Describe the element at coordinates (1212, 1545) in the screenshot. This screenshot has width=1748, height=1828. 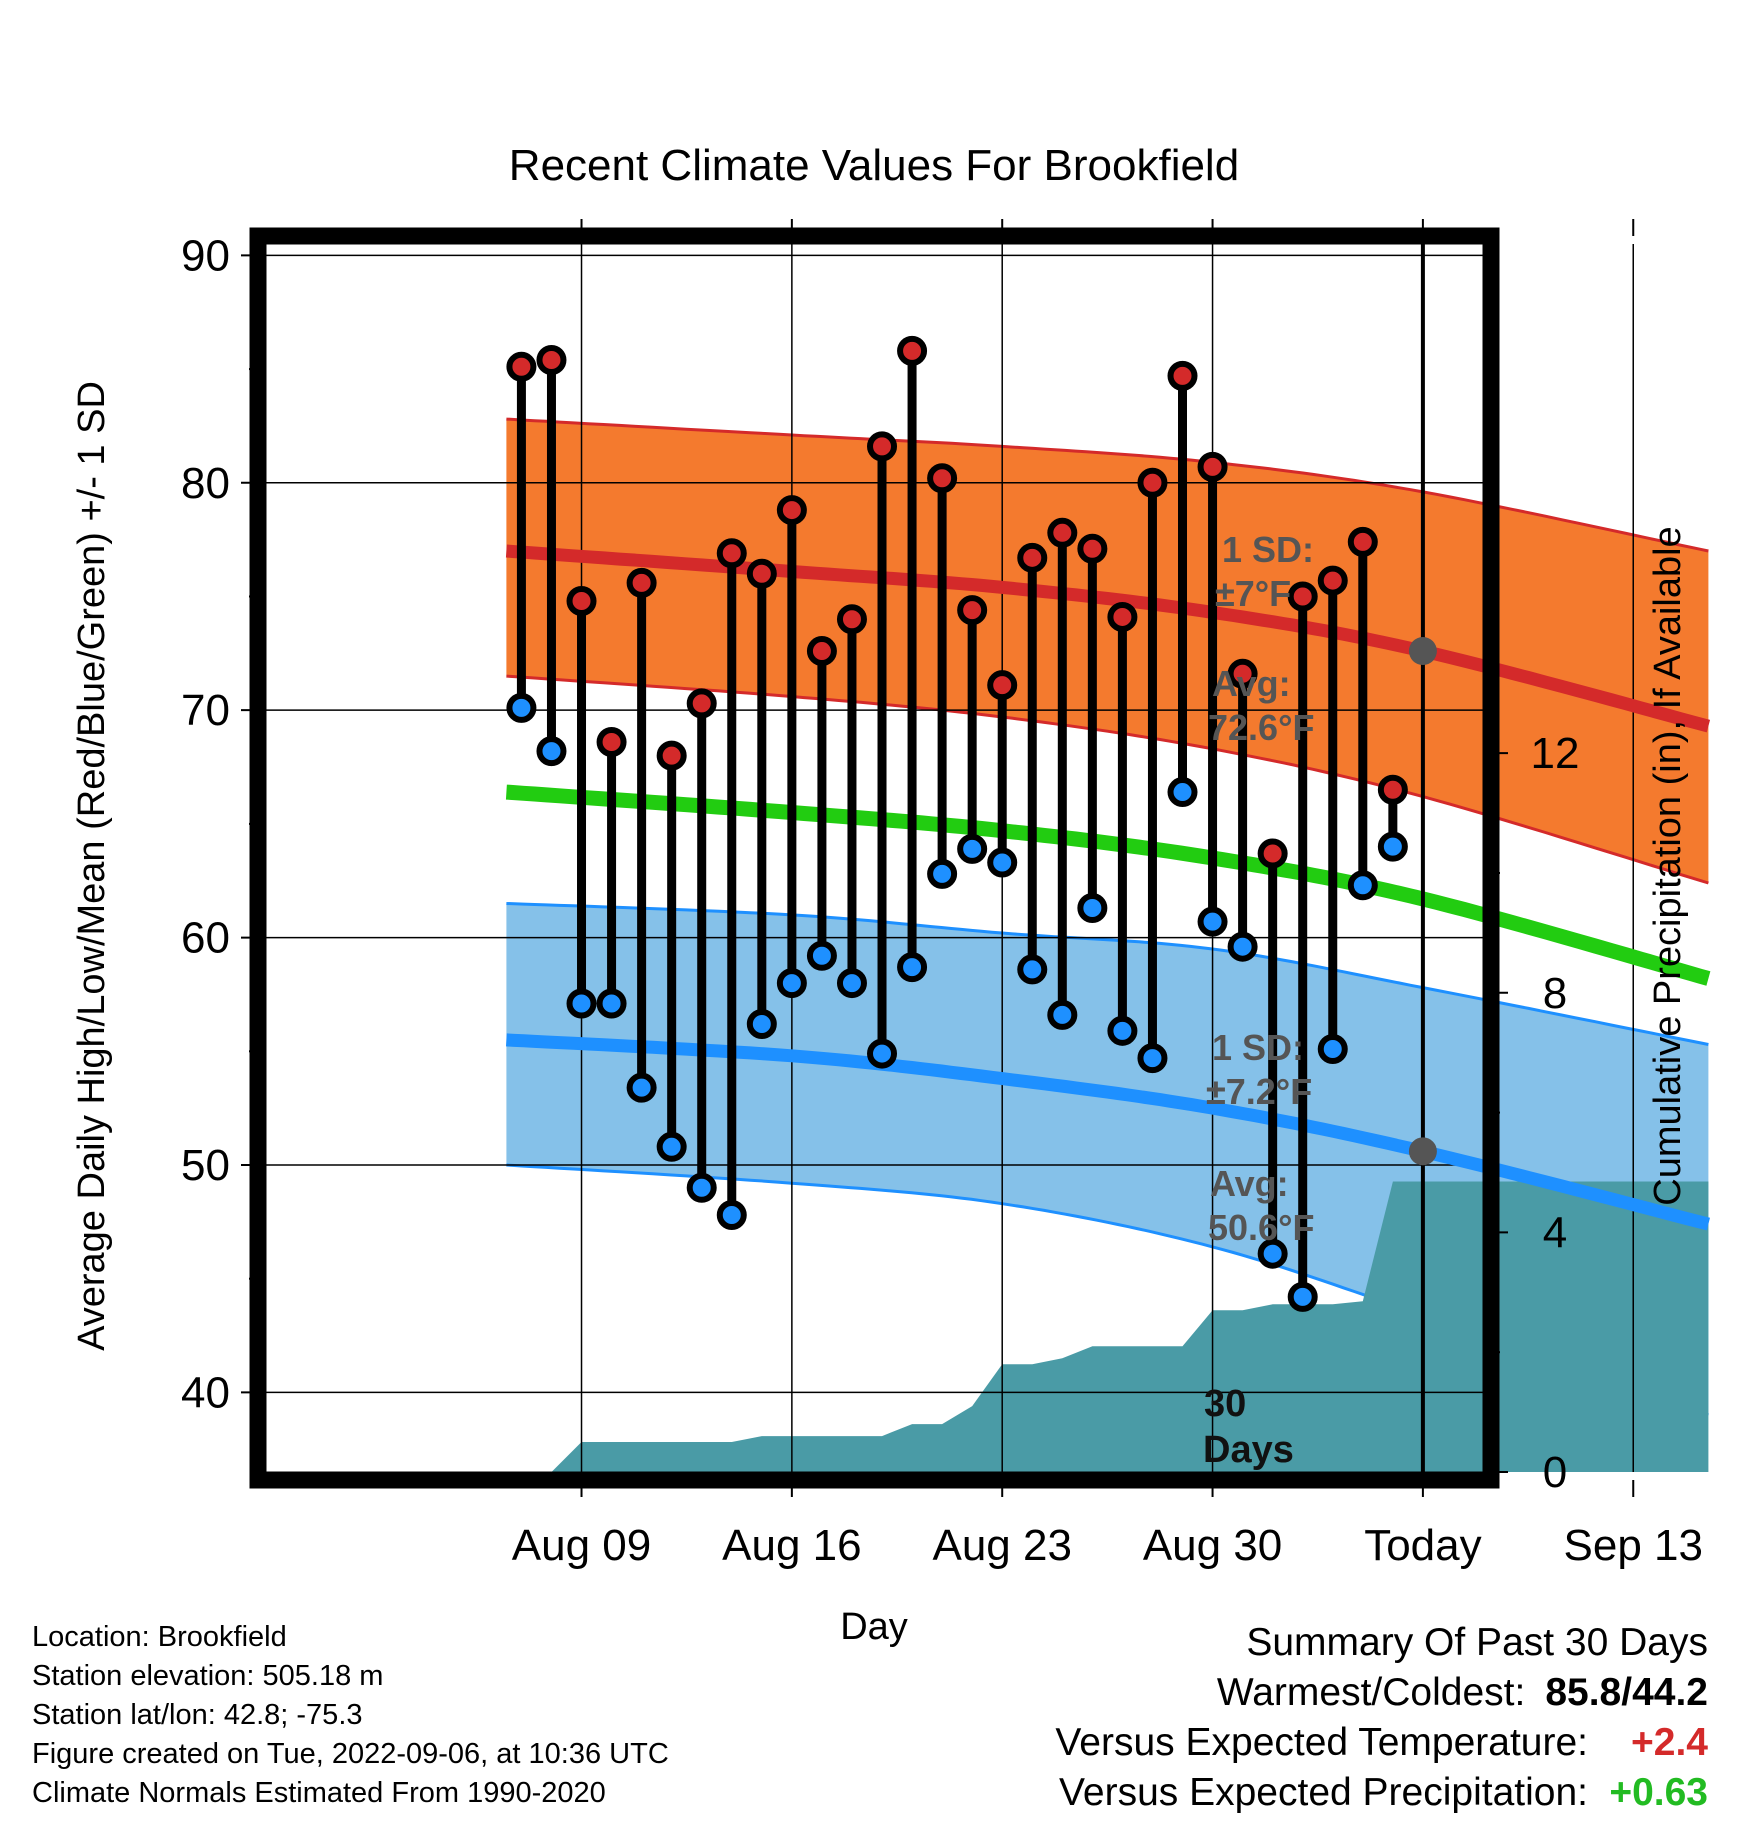
I see `x-tick-label: Aug 30` at that location.